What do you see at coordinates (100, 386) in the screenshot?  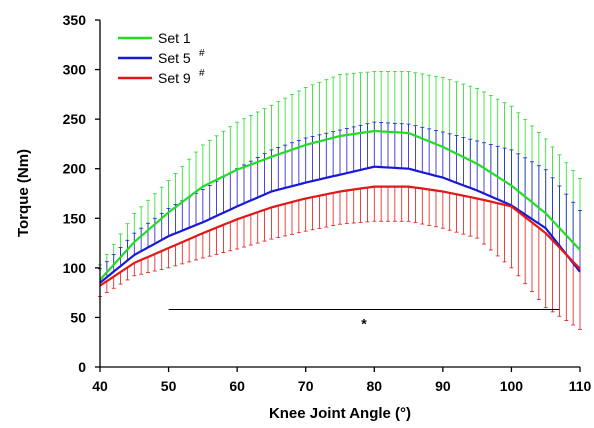 I see `x-tick-label: 40` at bounding box center [100, 386].